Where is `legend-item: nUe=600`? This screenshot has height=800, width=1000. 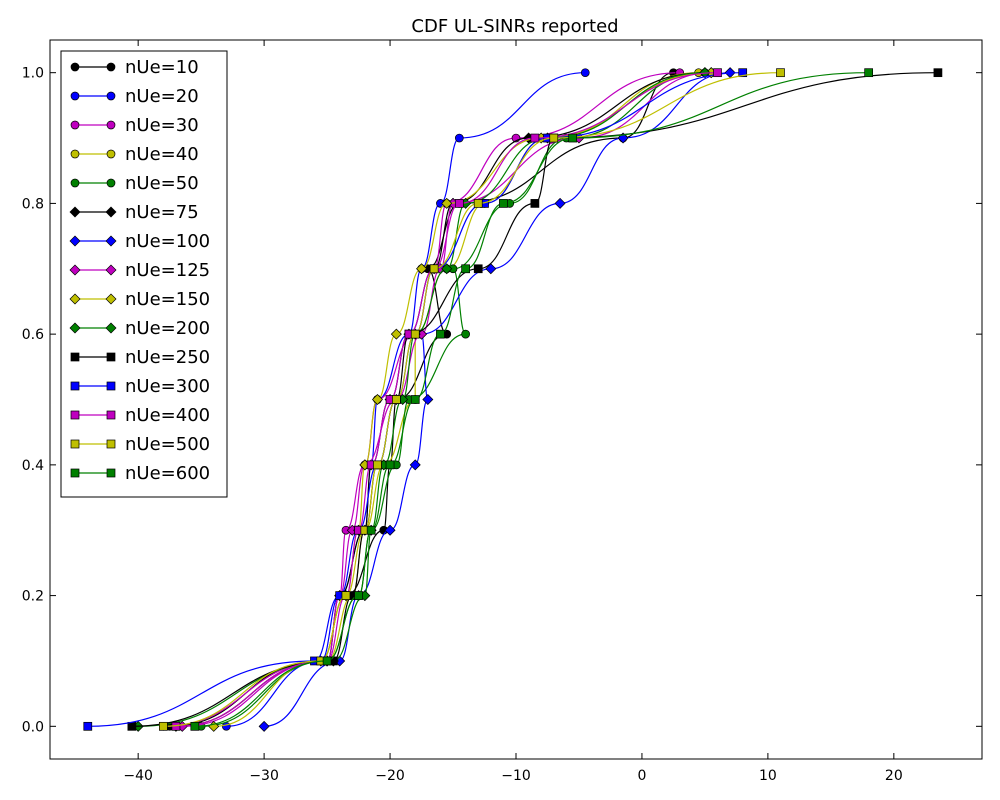
legend-item: nUe=600 is located at coordinates (140, 473).